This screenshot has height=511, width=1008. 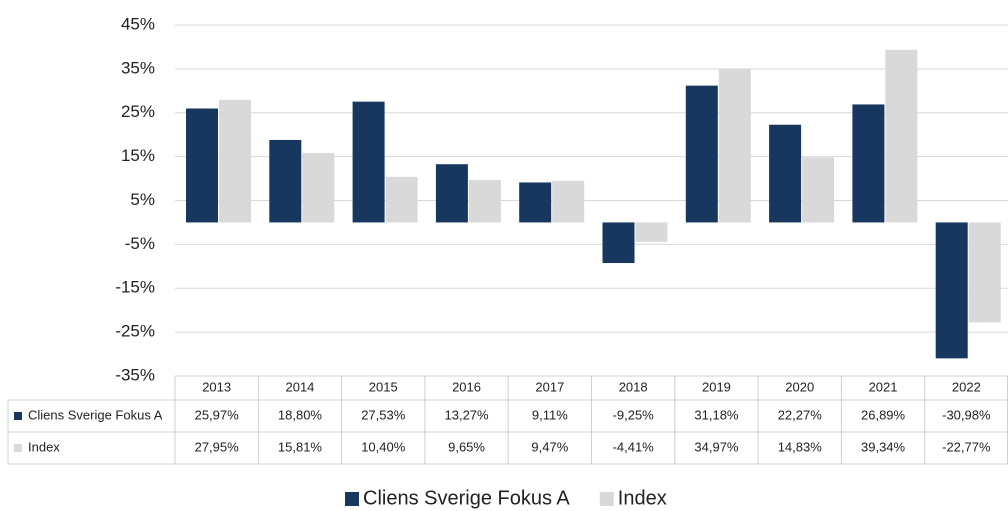 What do you see at coordinates (883, 446) in the screenshot?
I see `table-cell: 39,34%` at bounding box center [883, 446].